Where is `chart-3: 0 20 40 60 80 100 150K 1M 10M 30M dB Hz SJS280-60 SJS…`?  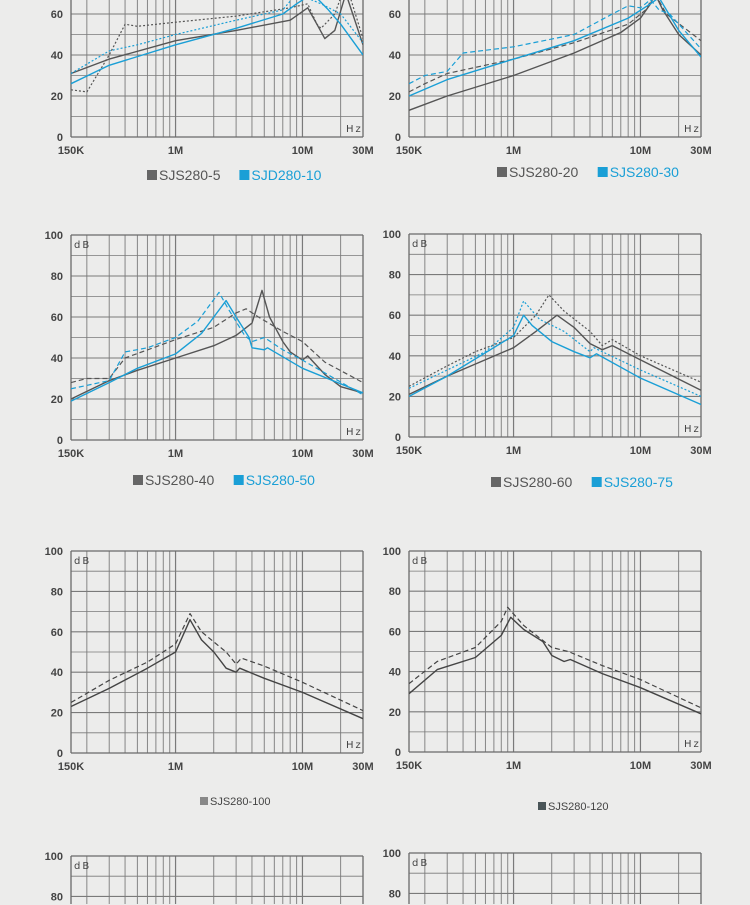
chart-3: 0 20 40 60 80 100 150K 1M 10M 30M dB Hz SJS280-60 SJS… is located at coordinates (547, 359).